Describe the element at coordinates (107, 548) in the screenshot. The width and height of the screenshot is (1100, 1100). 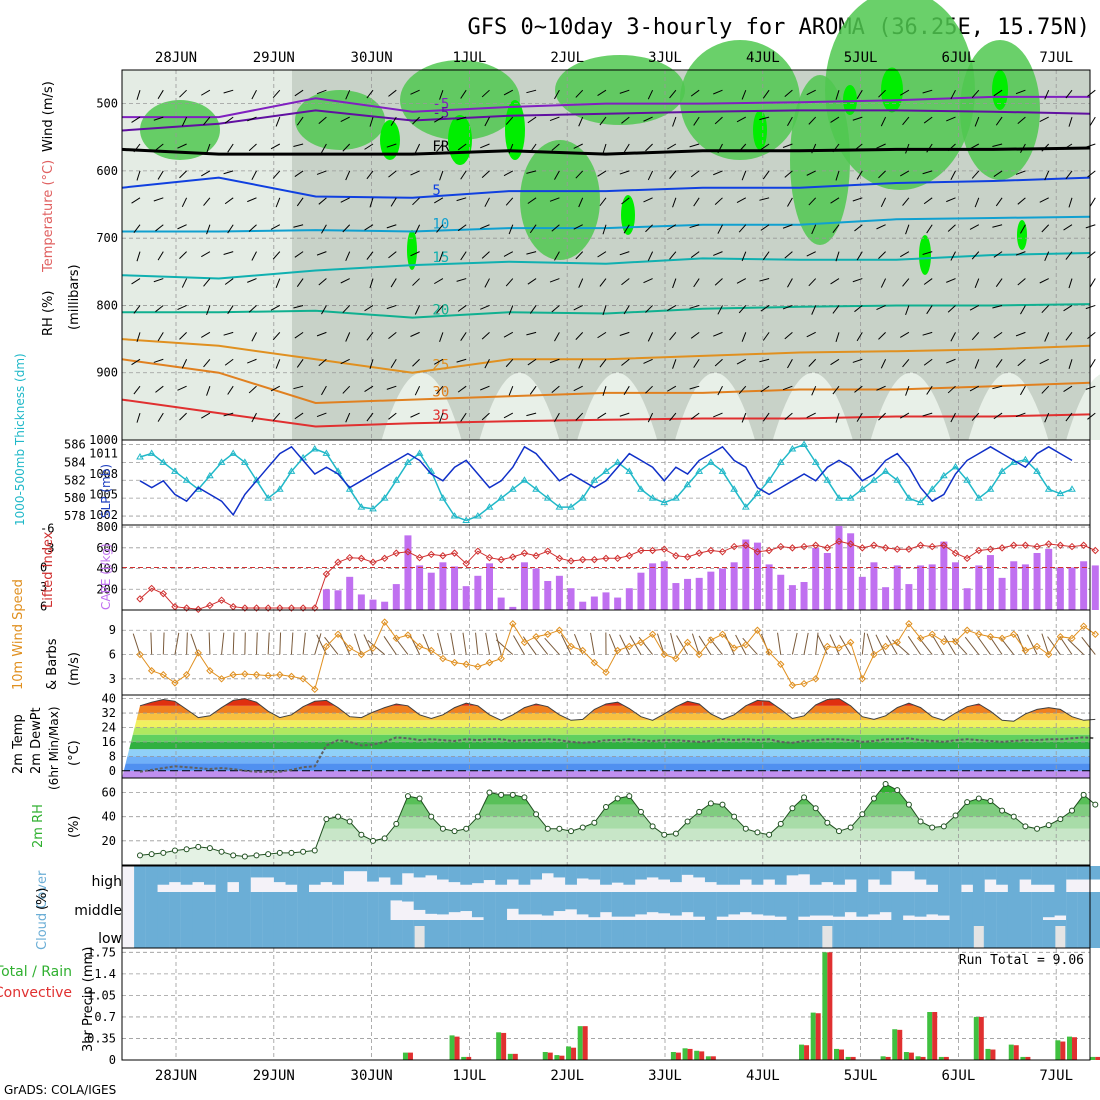
I see `cape-ytick: 600` at that location.